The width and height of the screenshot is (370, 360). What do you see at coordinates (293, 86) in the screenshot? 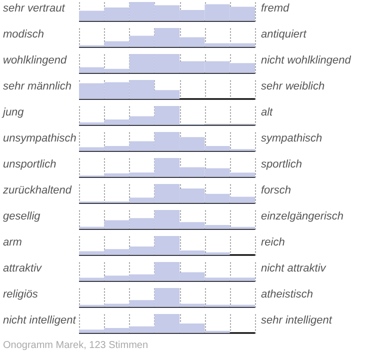
I see `y2-axis-title: sehr weiblich` at bounding box center [293, 86].